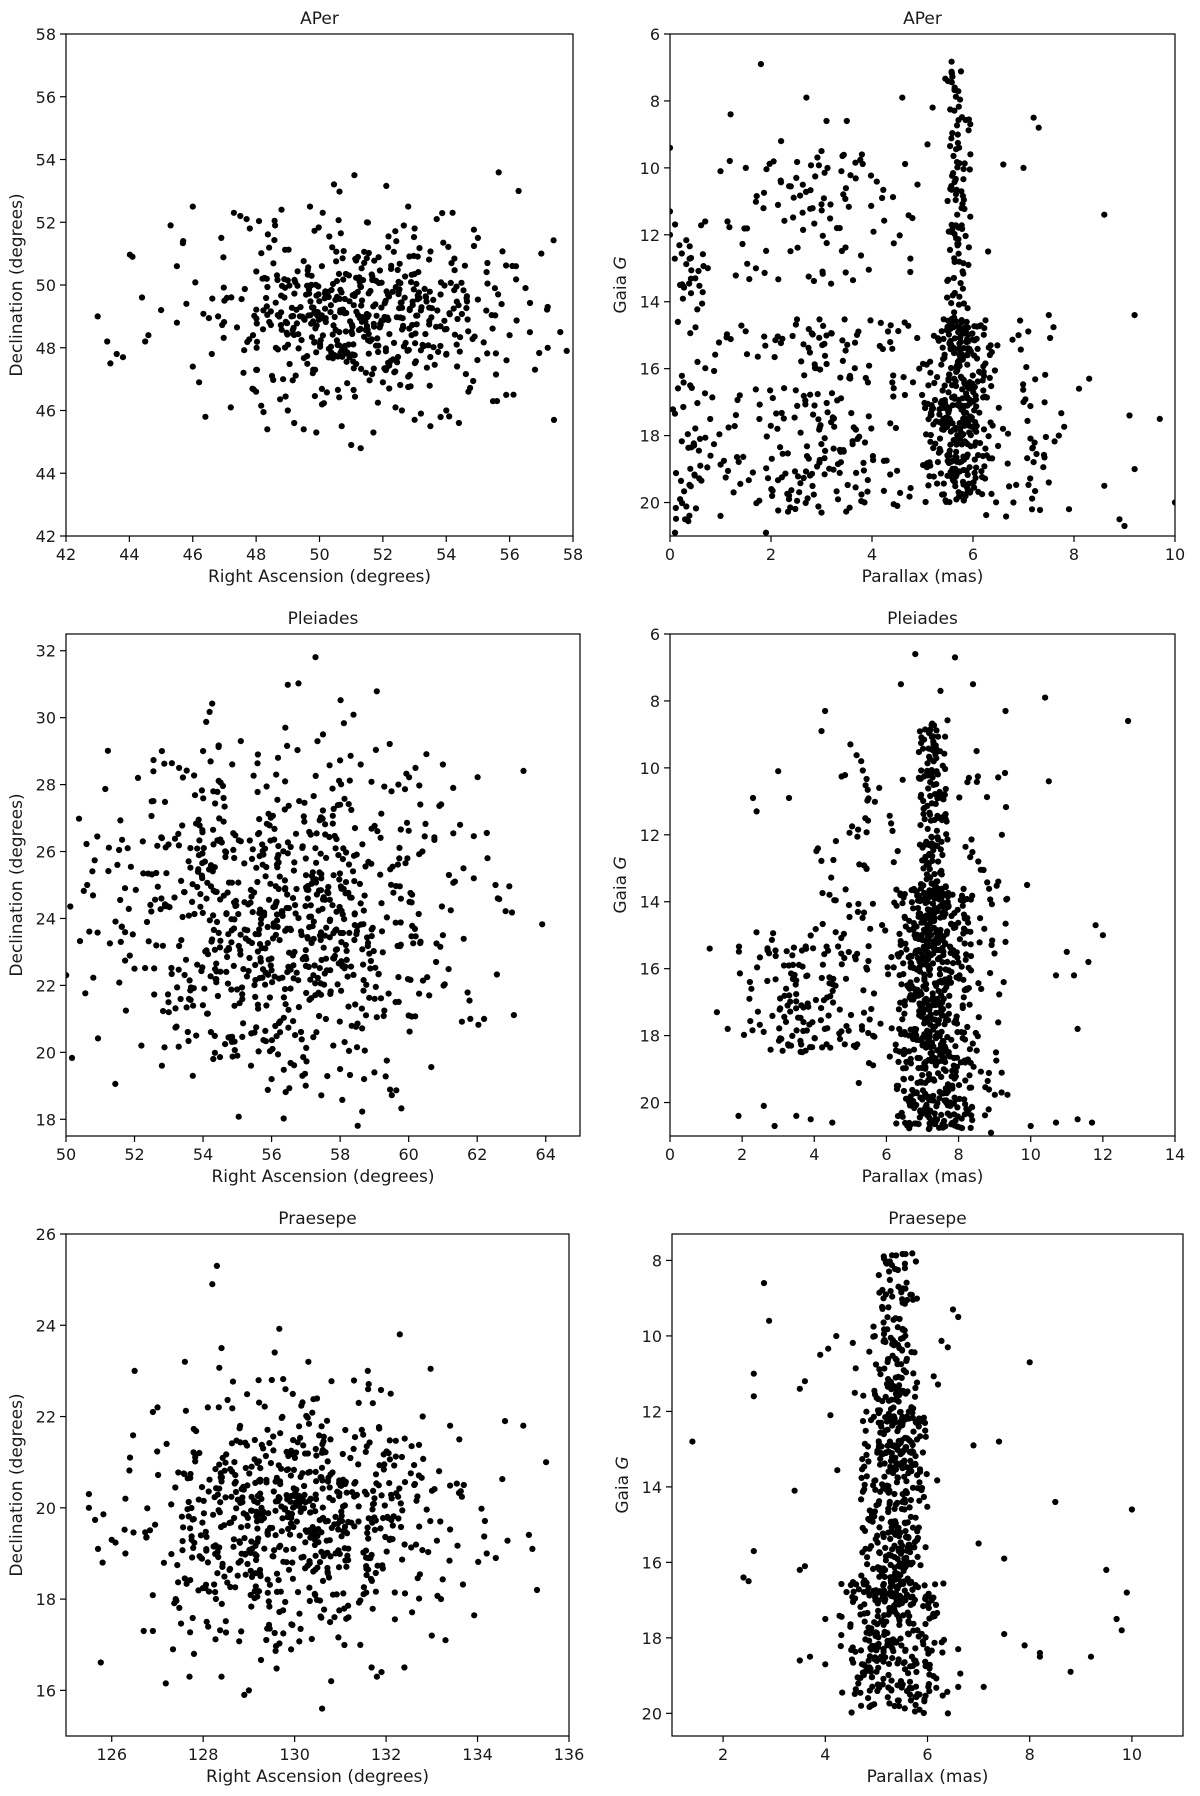 This screenshot has width=1200, height=1796. I want to click on y-axis-label-text: Gaia, so click(621, 292).